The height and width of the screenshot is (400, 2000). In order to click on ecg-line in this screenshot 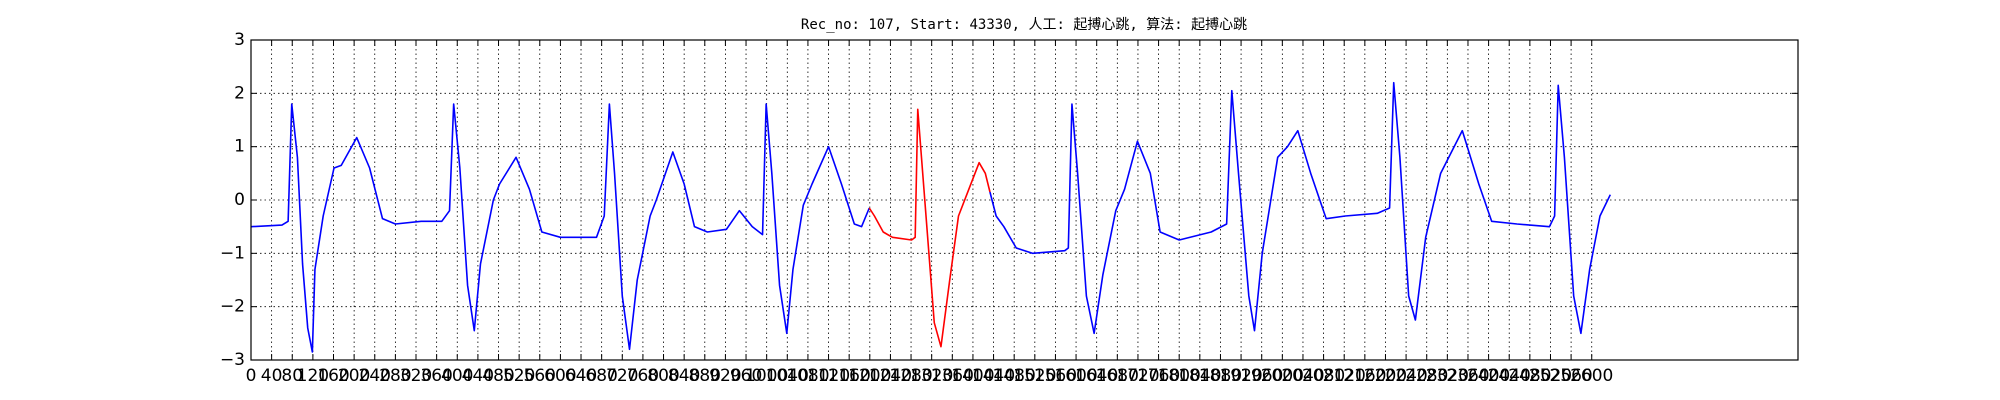, I will do `click(929, 228)`.